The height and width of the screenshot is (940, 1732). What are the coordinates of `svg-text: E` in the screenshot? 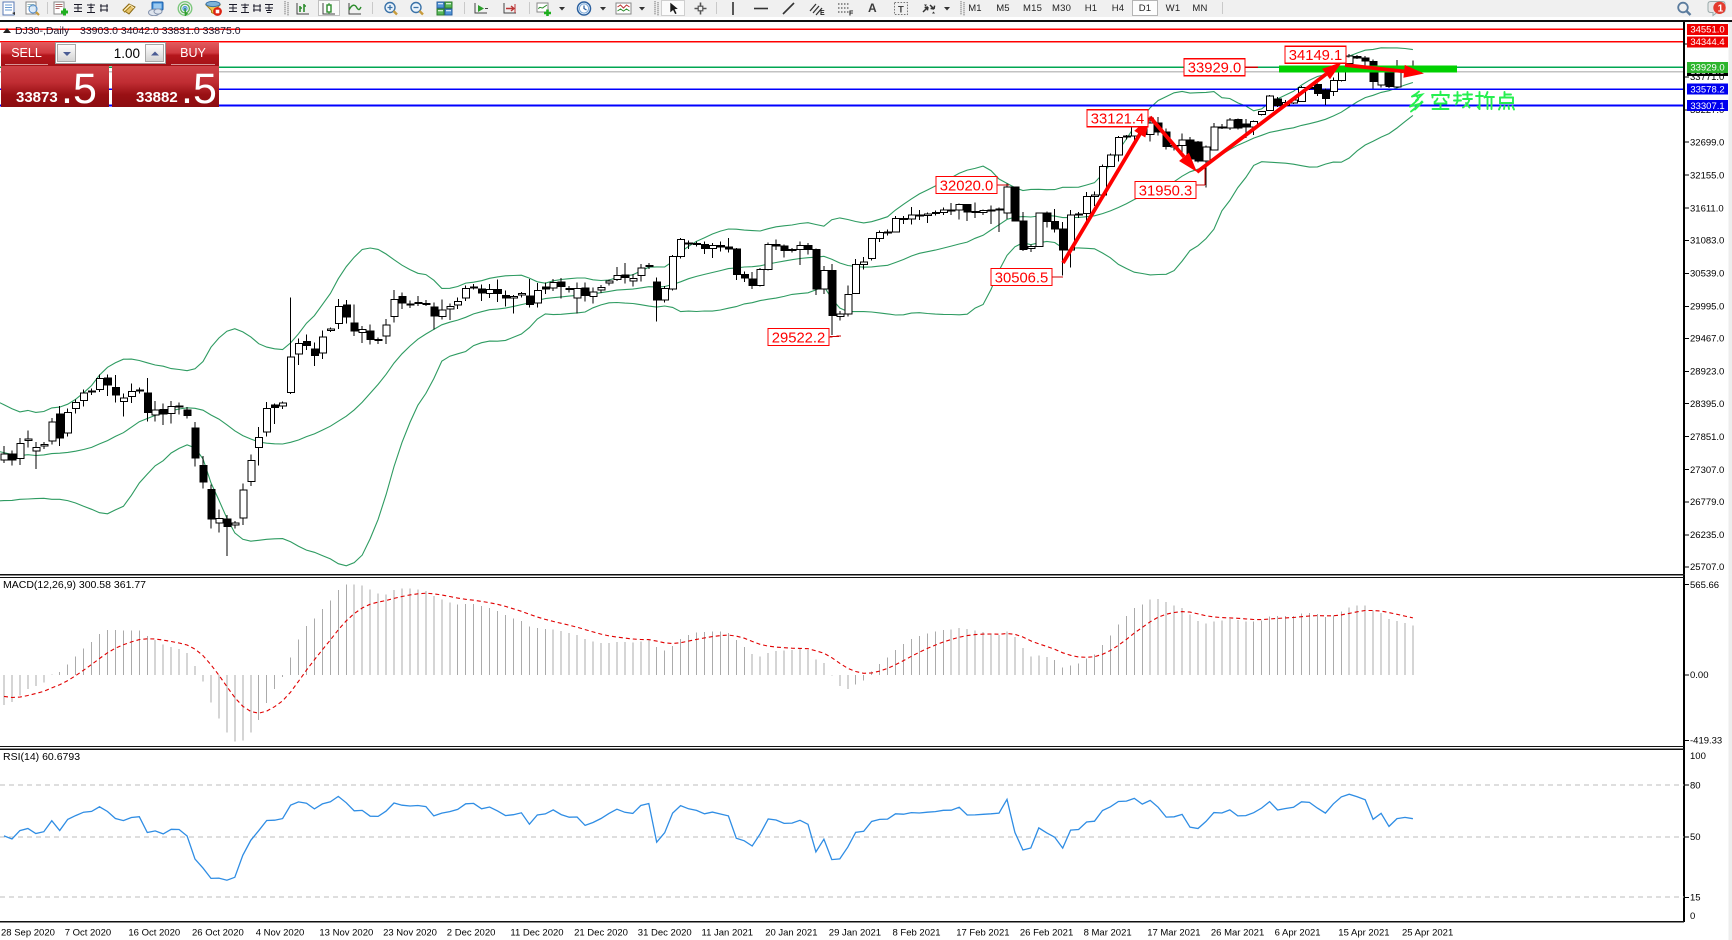 It's located at (822, 13).